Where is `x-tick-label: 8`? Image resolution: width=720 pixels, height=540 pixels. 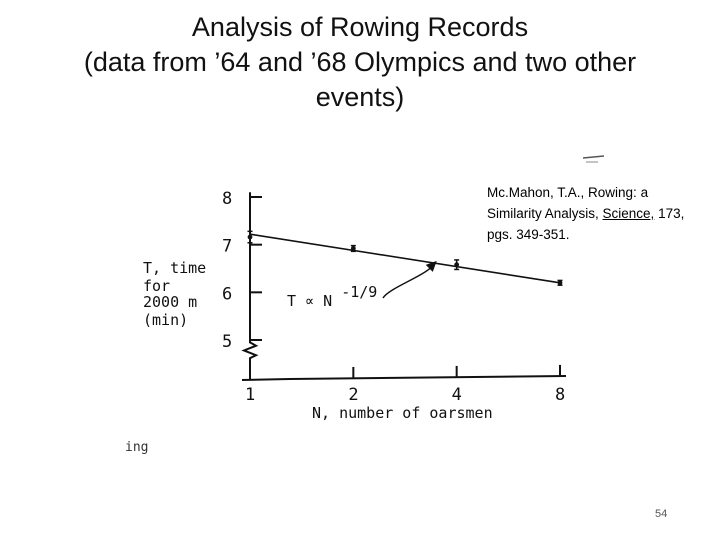 x-tick-label: 8 is located at coordinates (560, 395).